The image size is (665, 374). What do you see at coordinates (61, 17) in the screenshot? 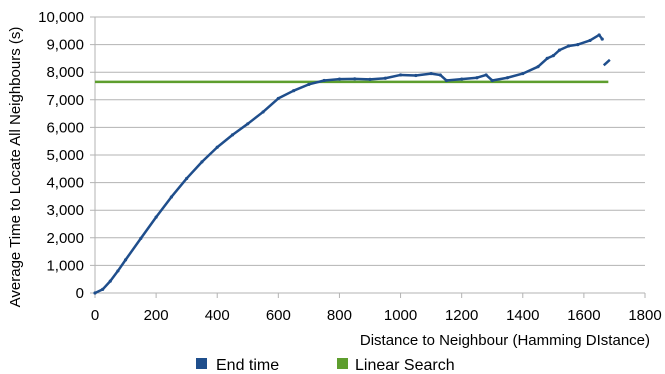
I see `y-tick-label: 10,000` at bounding box center [61, 17].